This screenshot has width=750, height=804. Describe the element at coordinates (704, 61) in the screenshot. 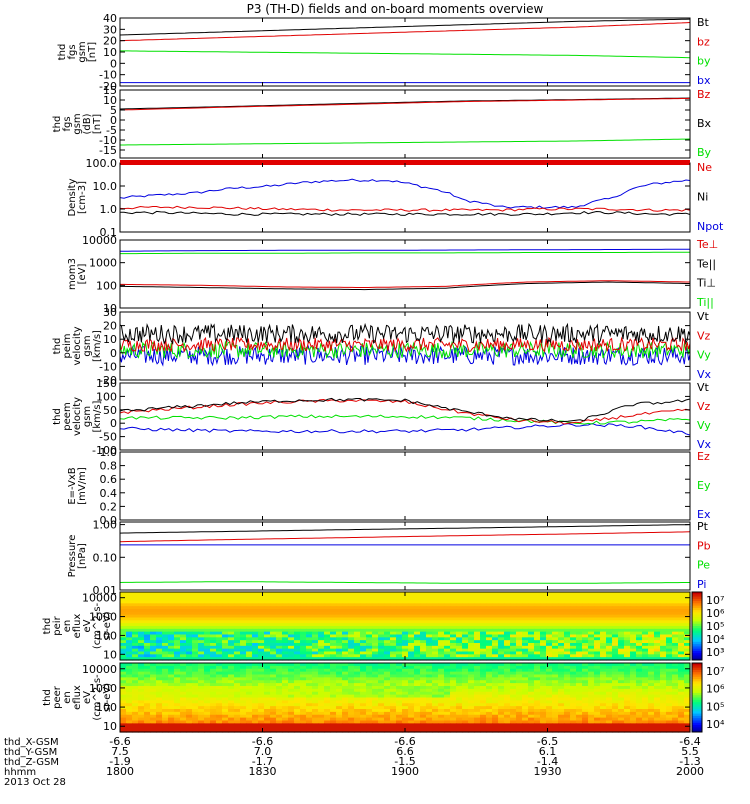

I see `legend-entry: by` at that location.